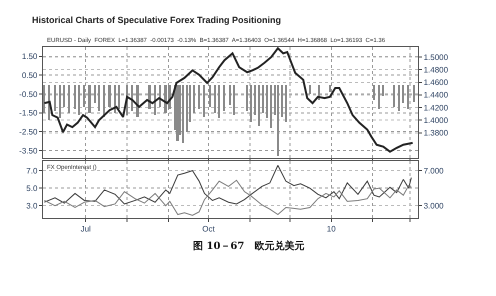  Describe the element at coordinates (28, 151) in the screenshot. I see `y-tick-label: -3.50` at that location.